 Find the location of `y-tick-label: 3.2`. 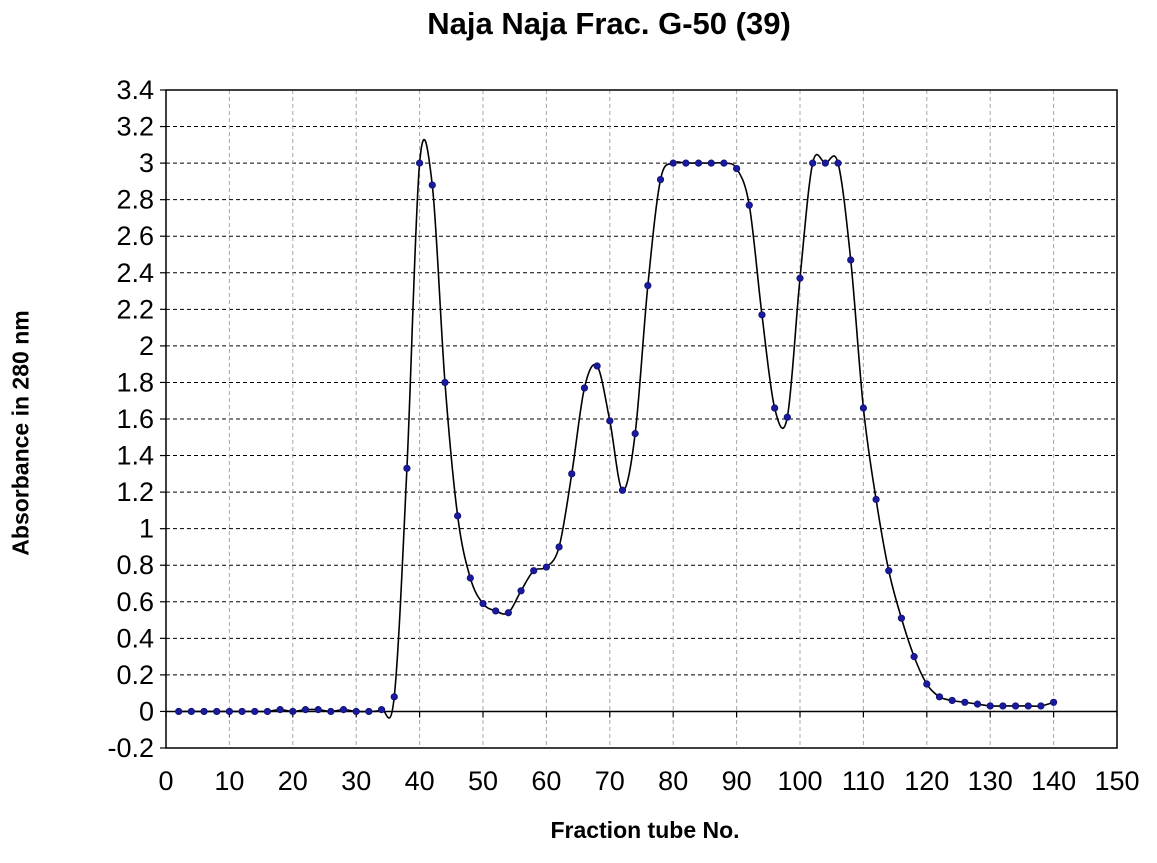

y-tick-label: 3.2 is located at coordinates (135, 127).